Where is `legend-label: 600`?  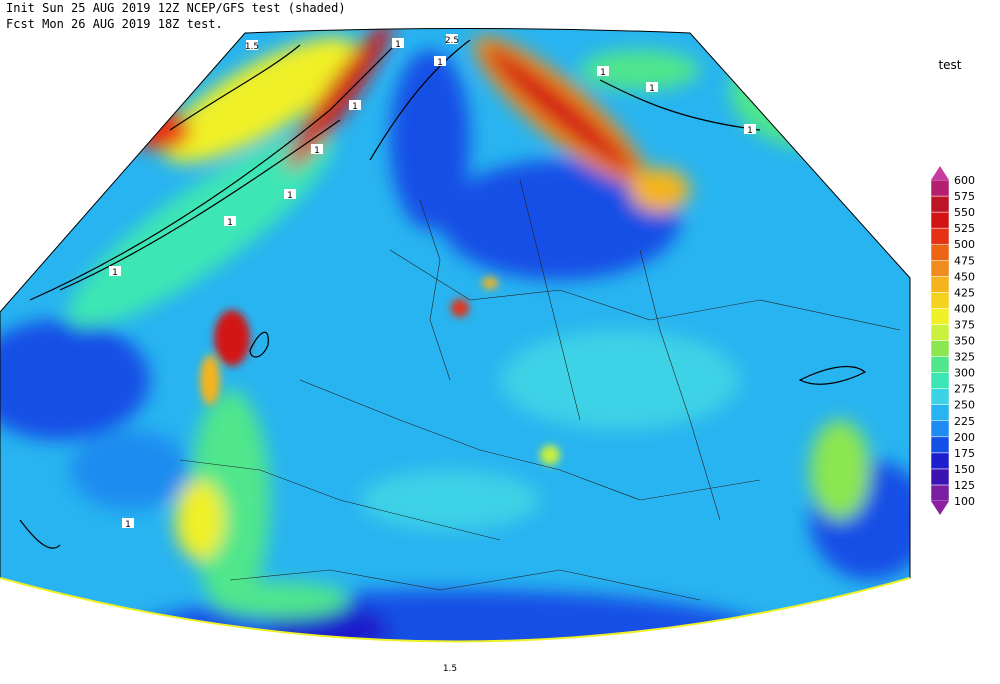
legend-label: 600 is located at coordinates (964, 180).